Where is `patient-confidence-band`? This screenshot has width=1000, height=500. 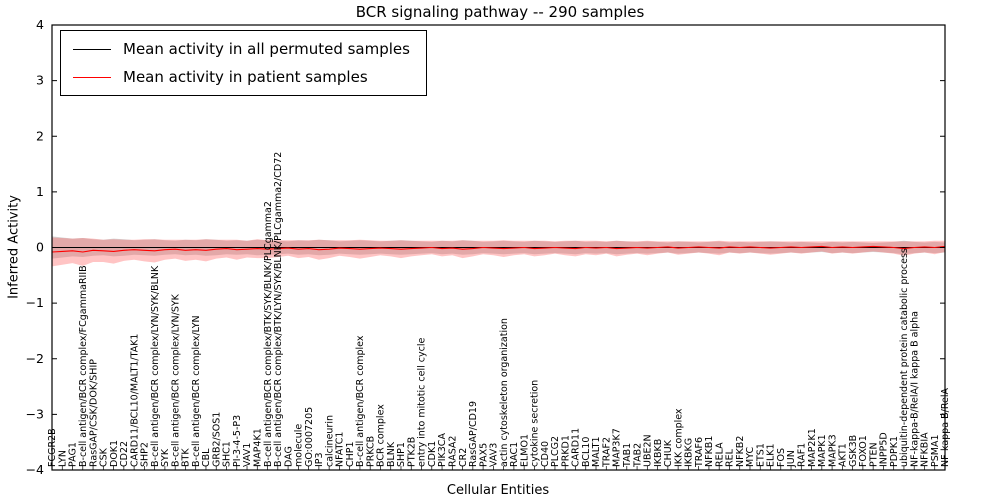
patient-confidence-band is located at coordinates (498, 252).